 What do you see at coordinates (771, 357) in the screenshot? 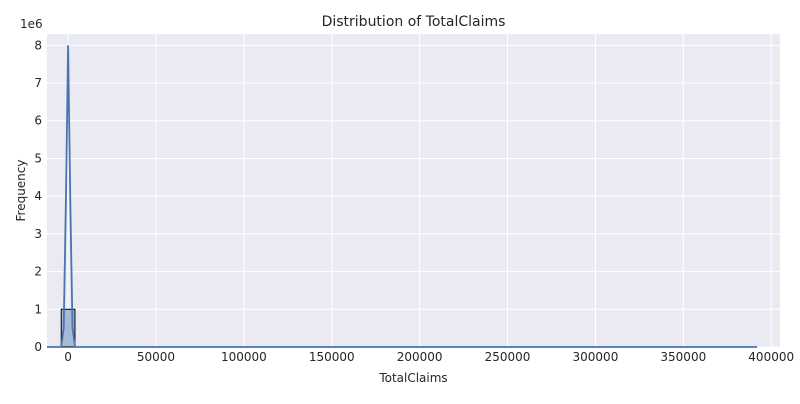
I see `x-tick-label: 400000` at bounding box center [771, 357].